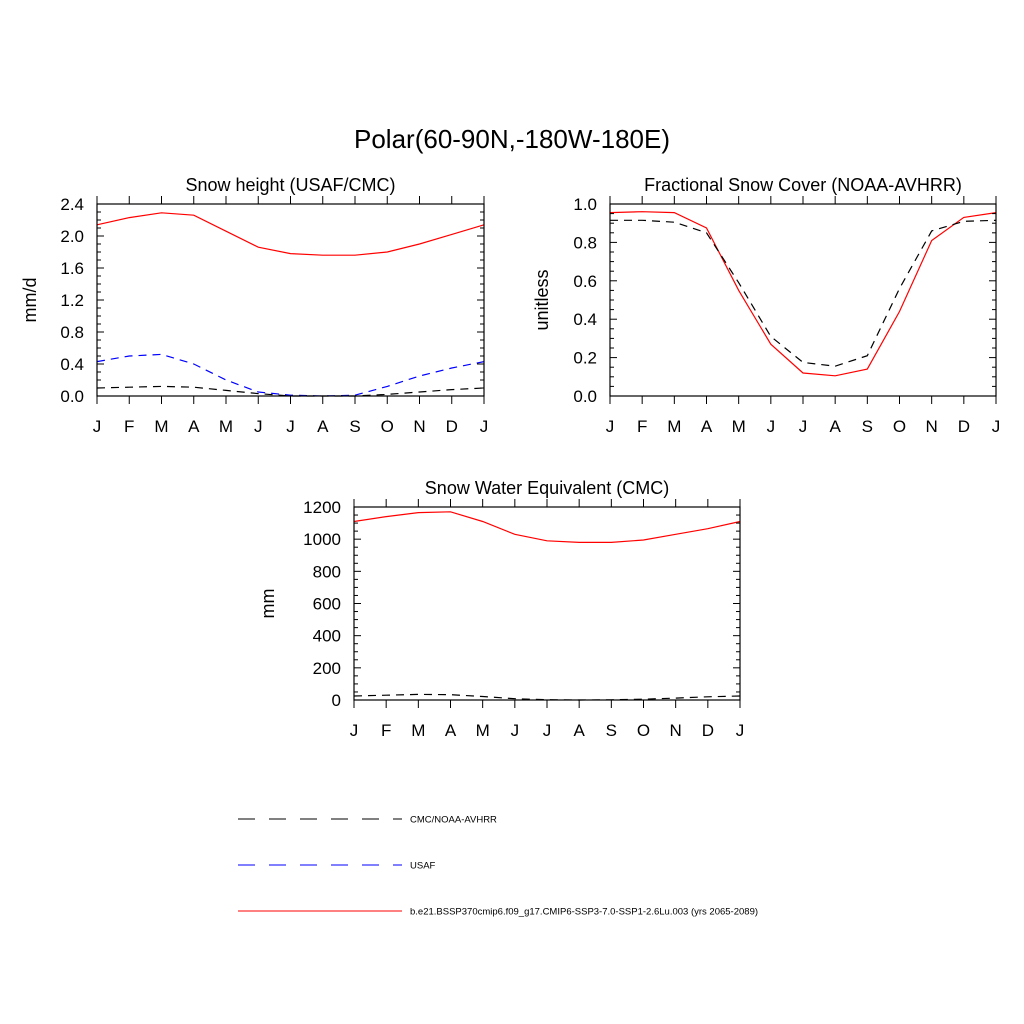 Image resolution: width=1024 pixels, height=1024 pixels. Describe the element at coordinates (585, 358) in the screenshot. I see `y-tick-label: 0.2` at that location.